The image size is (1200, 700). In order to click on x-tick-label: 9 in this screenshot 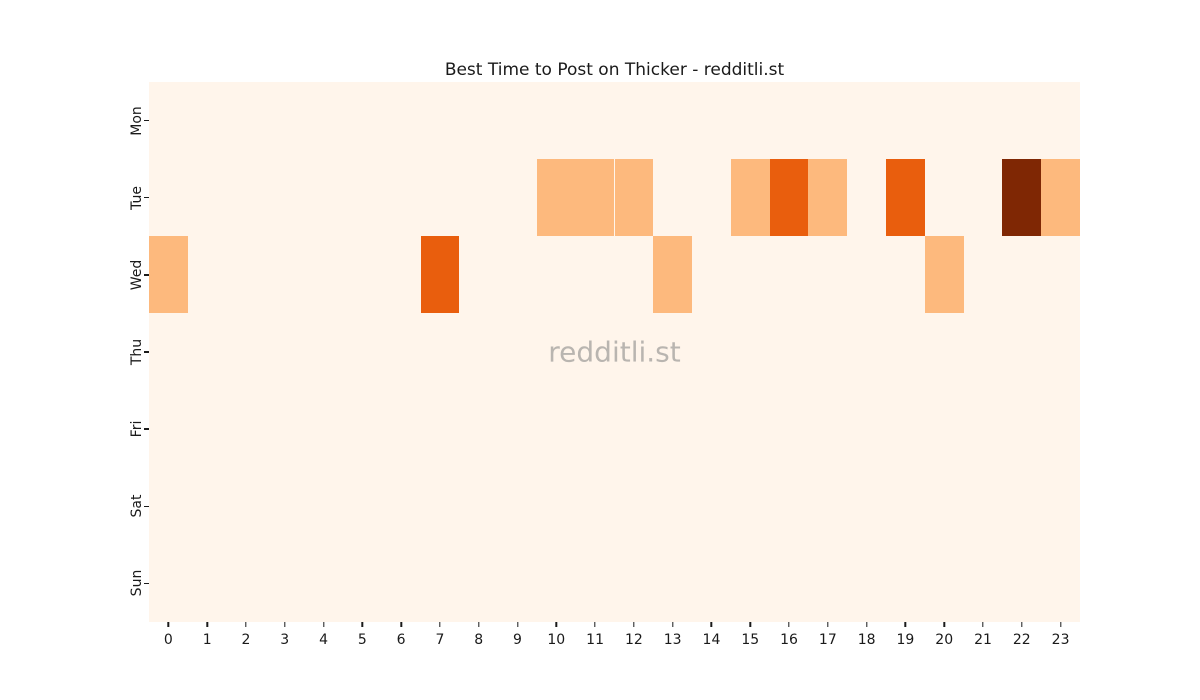, I will do `click(517, 640)`.